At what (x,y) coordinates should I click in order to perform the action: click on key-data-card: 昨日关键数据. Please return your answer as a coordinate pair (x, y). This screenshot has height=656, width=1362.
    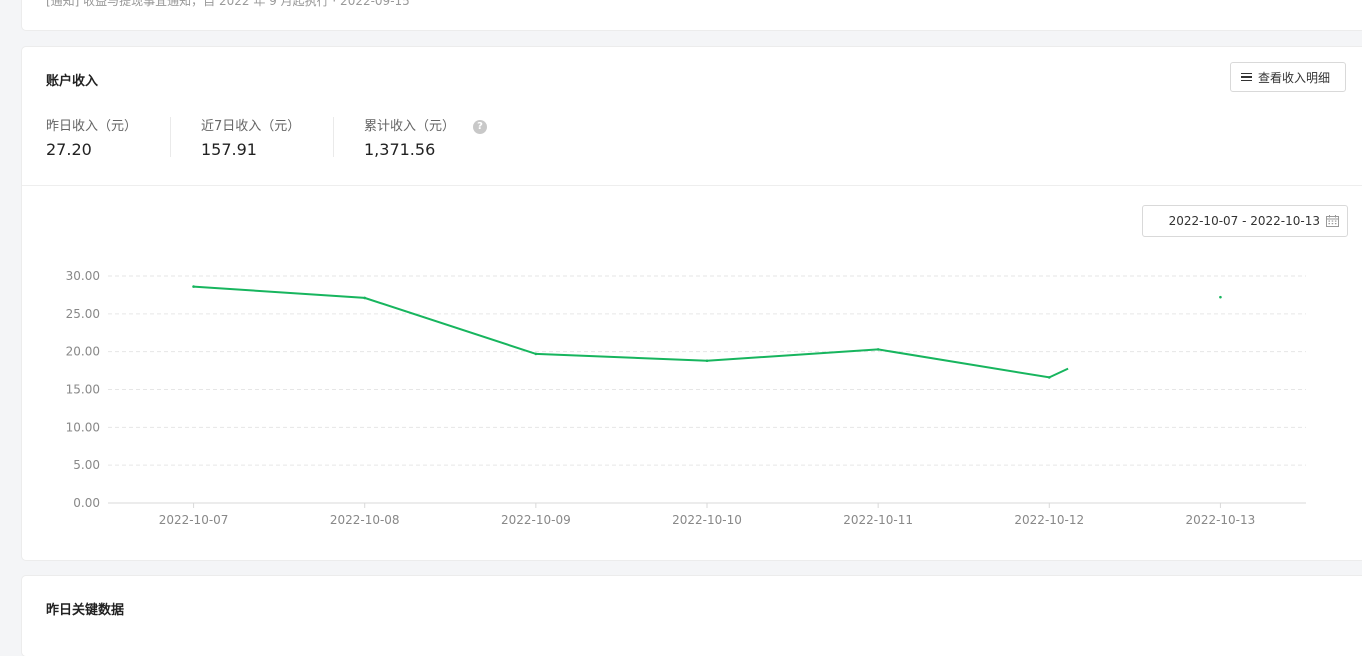
    Looking at the image, I should click on (692, 616).